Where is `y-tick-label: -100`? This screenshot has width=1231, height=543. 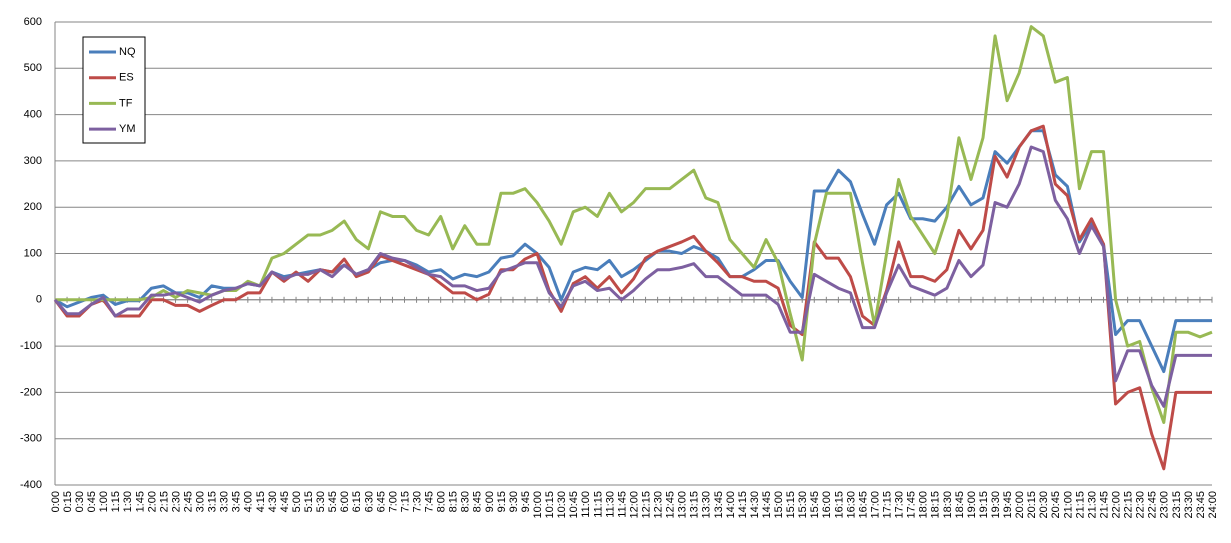
y-tick-label: -100 is located at coordinates (31, 346).